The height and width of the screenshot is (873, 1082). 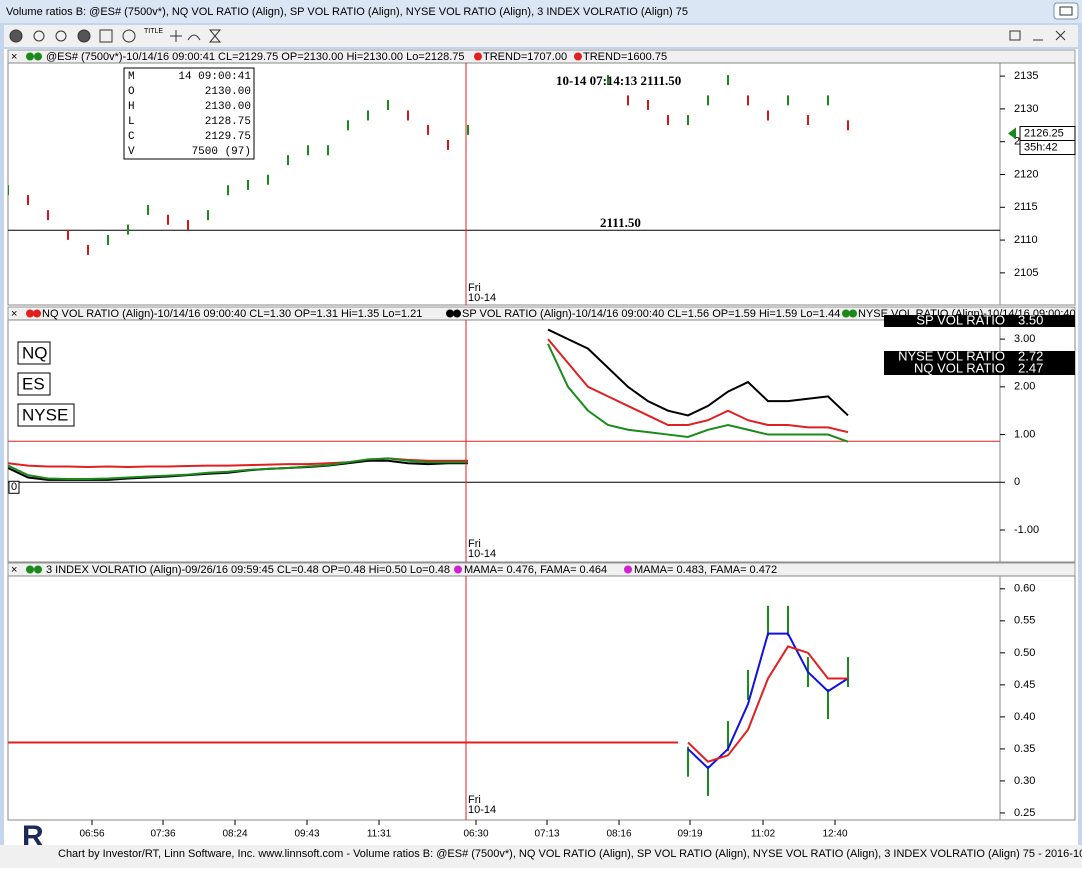 I want to click on panel-close: ×, so click(x=14, y=314).